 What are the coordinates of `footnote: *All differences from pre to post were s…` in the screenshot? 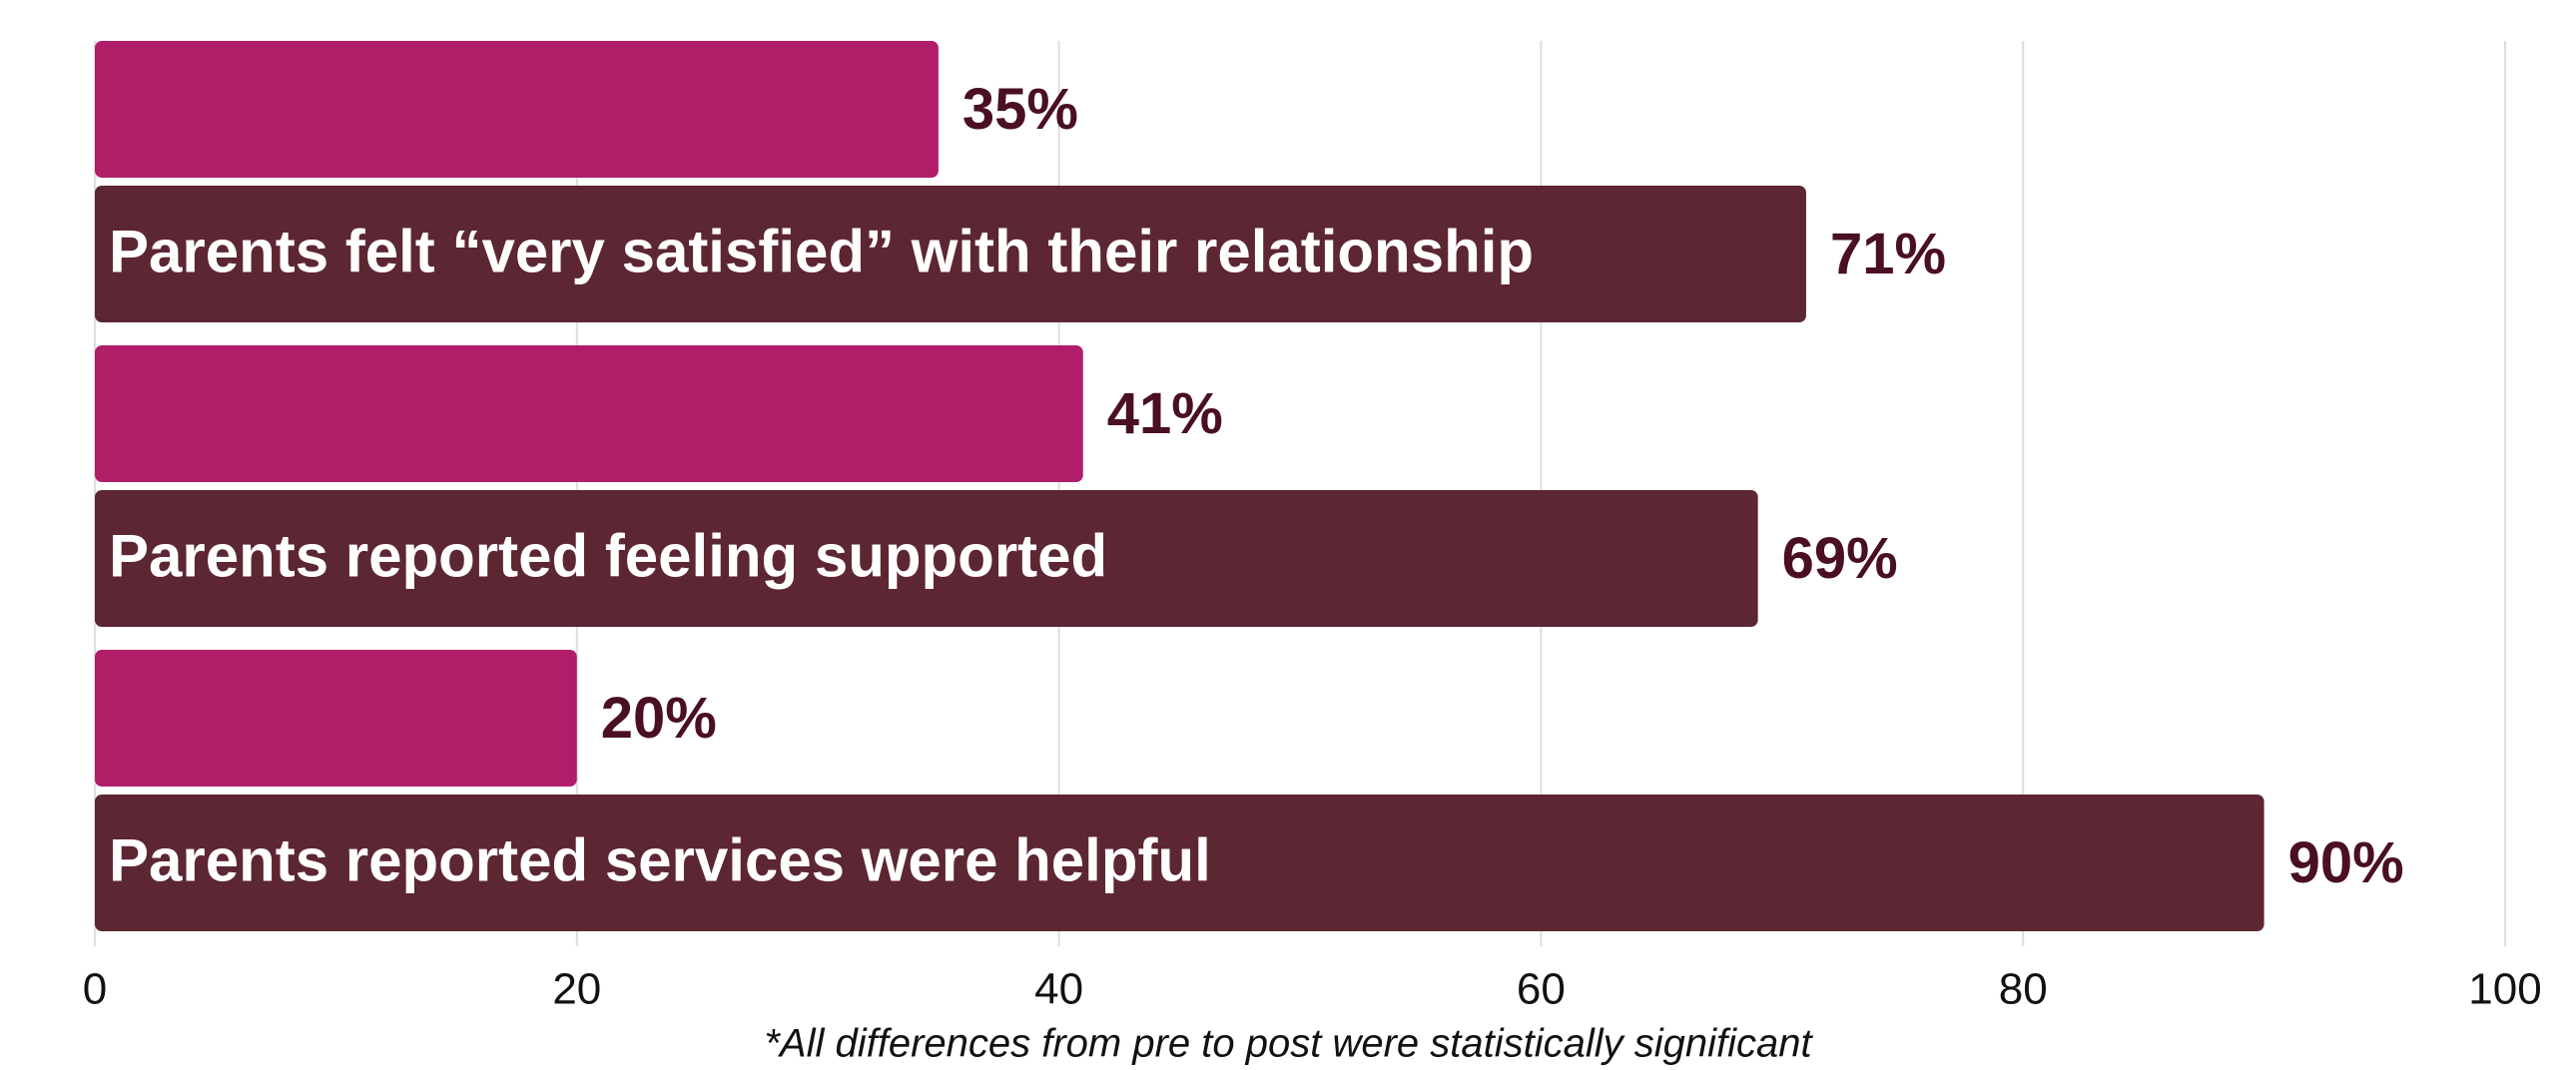 It's located at (1288, 1044).